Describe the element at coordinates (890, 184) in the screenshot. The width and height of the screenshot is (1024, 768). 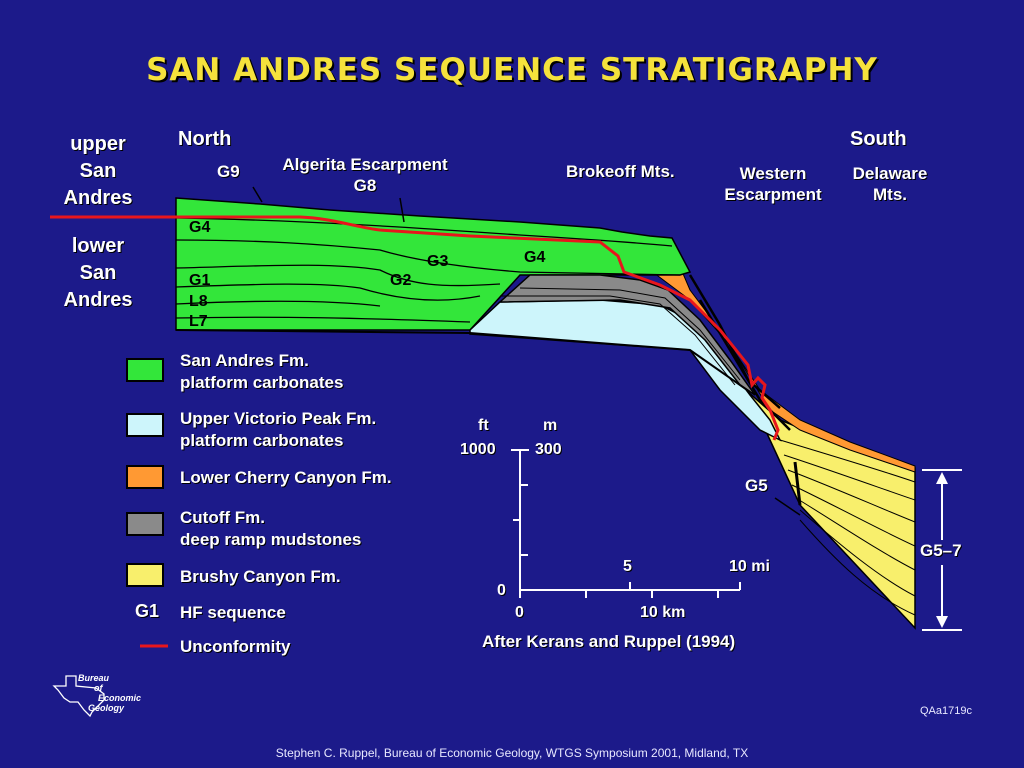
I see `delaware-mts-label: Delaware Mts.` at that location.